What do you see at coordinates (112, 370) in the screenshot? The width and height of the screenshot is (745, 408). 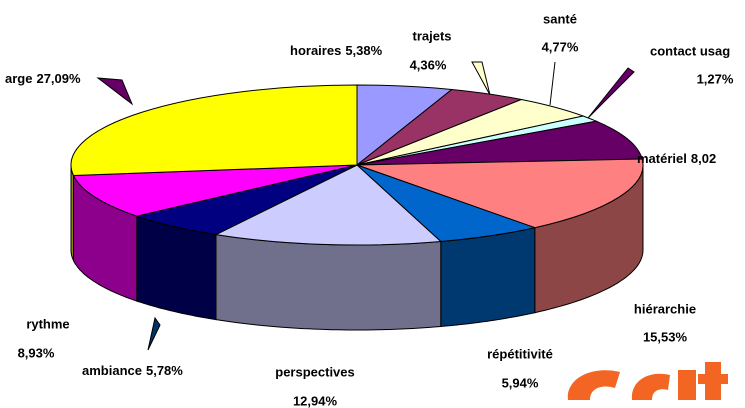 I see `category-name: ambiance` at bounding box center [112, 370].